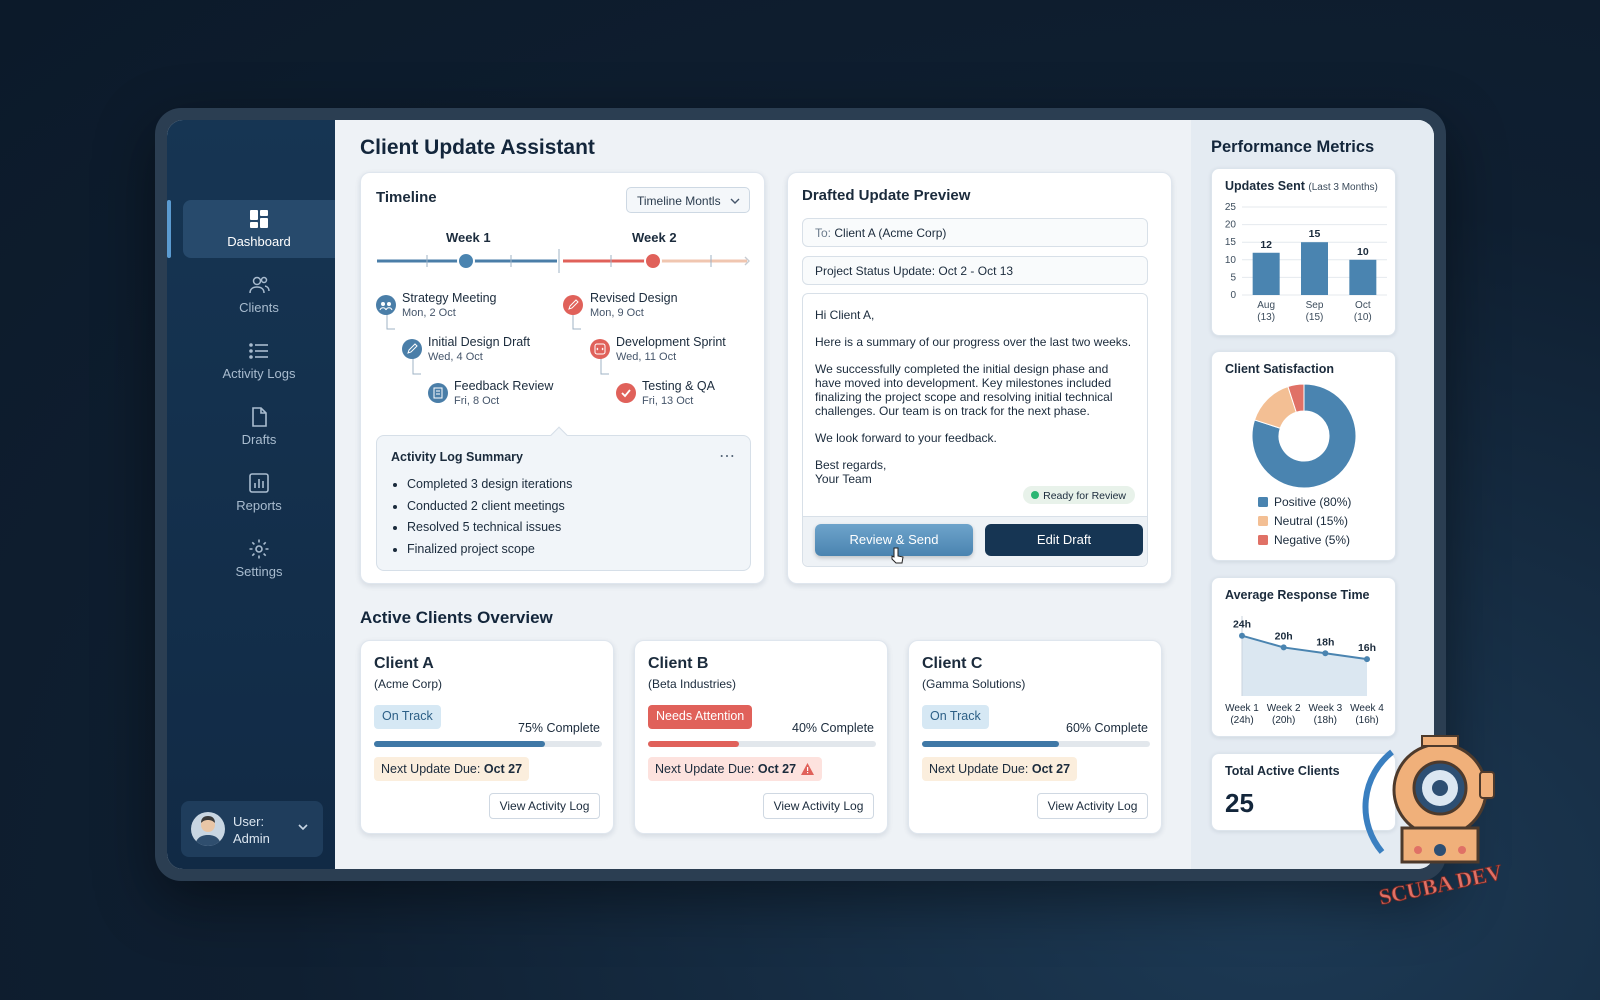 This screenshot has width=1600, height=1000. What do you see at coordinates (1280, 369) in the screenshot?
I see `chart-title: Client Satisfaction` at bounding box center [1280, 369].